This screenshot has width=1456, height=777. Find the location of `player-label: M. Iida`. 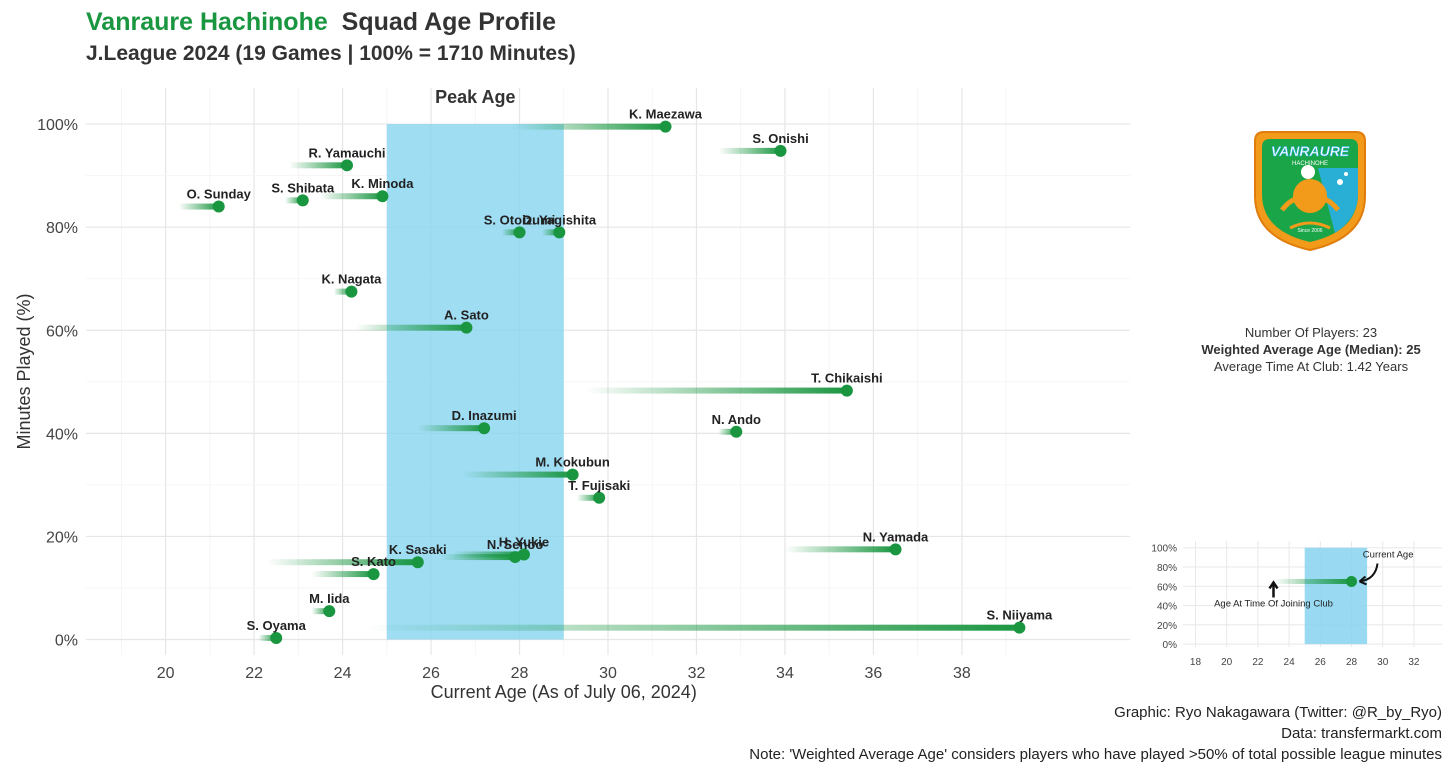

player-label: M. Iida is located at coordinates (329, 598).